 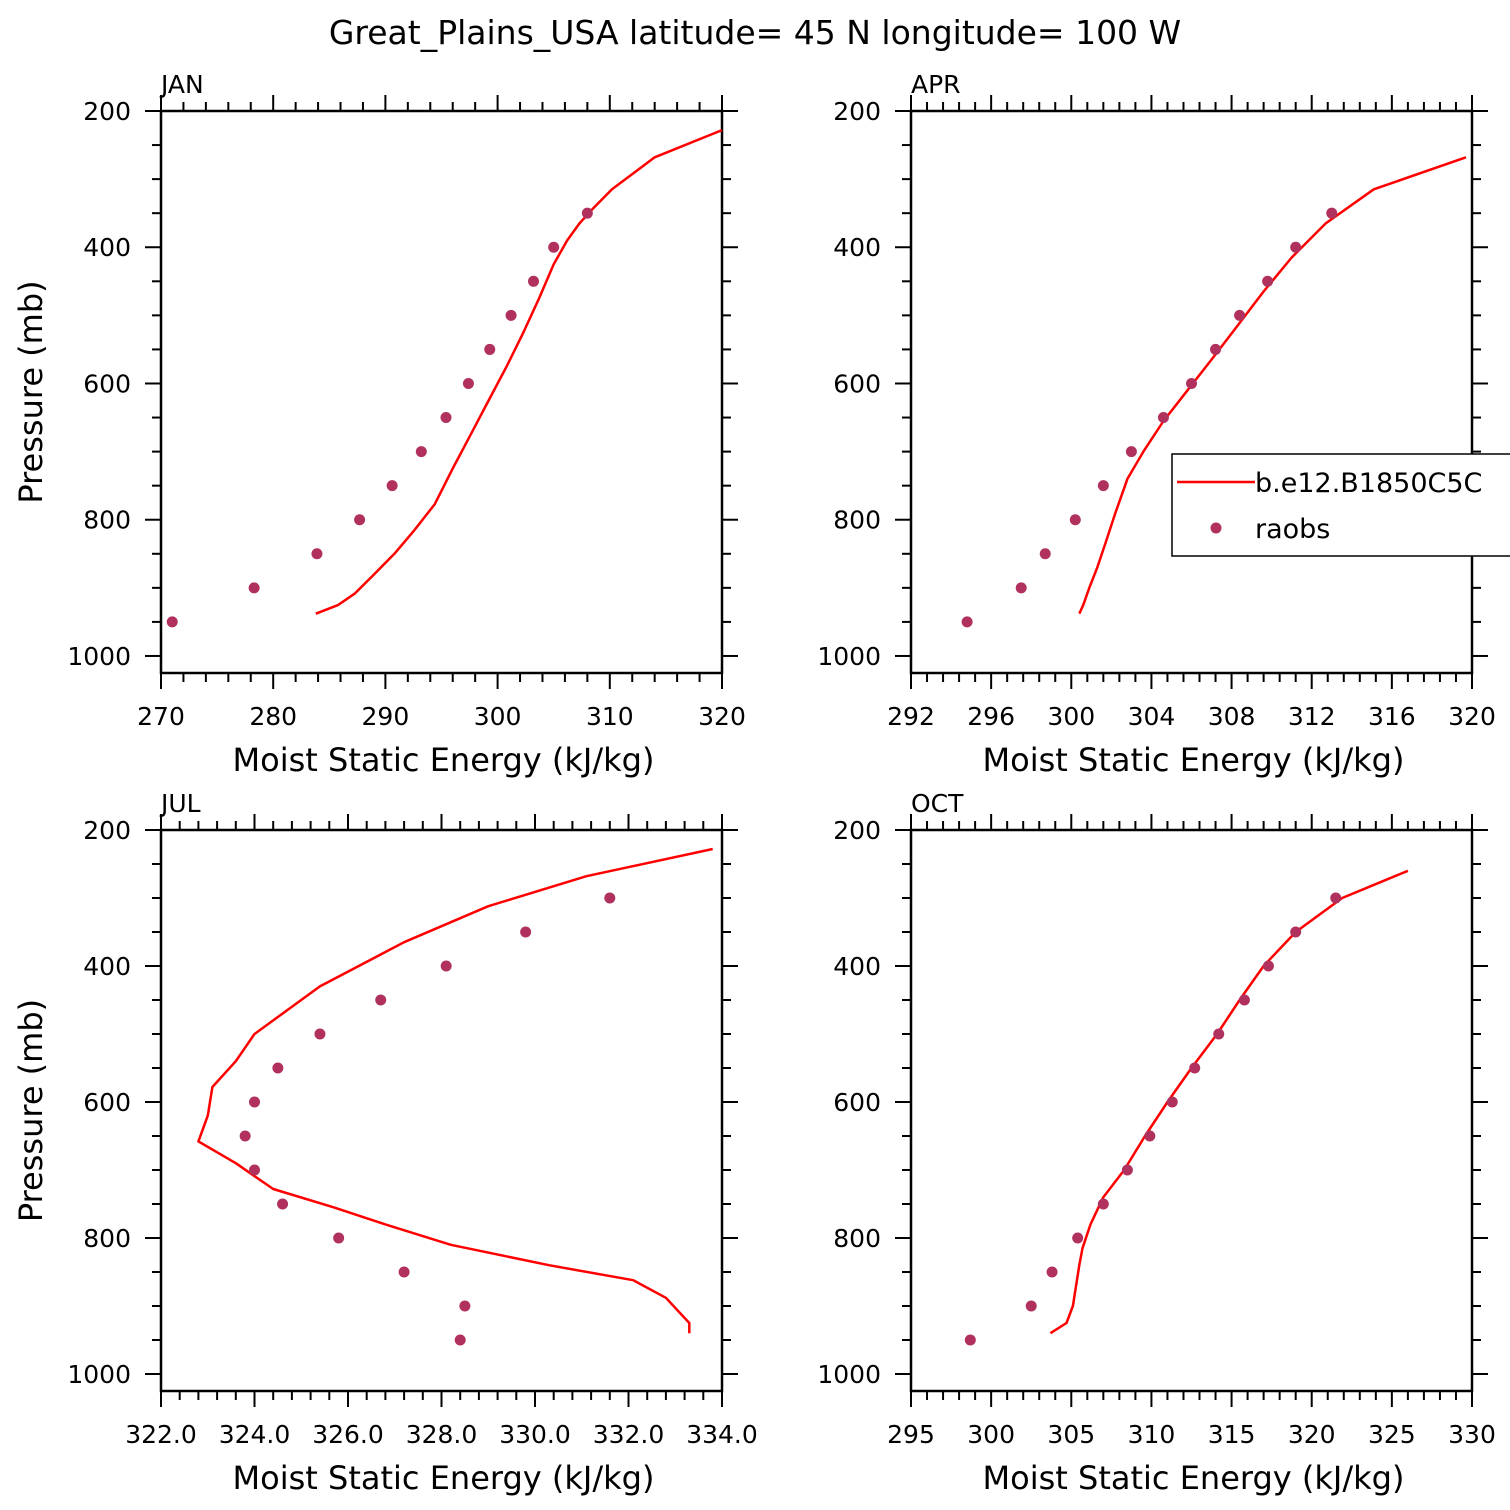 I want to click on legend-box, so click(x=1340, y=505).